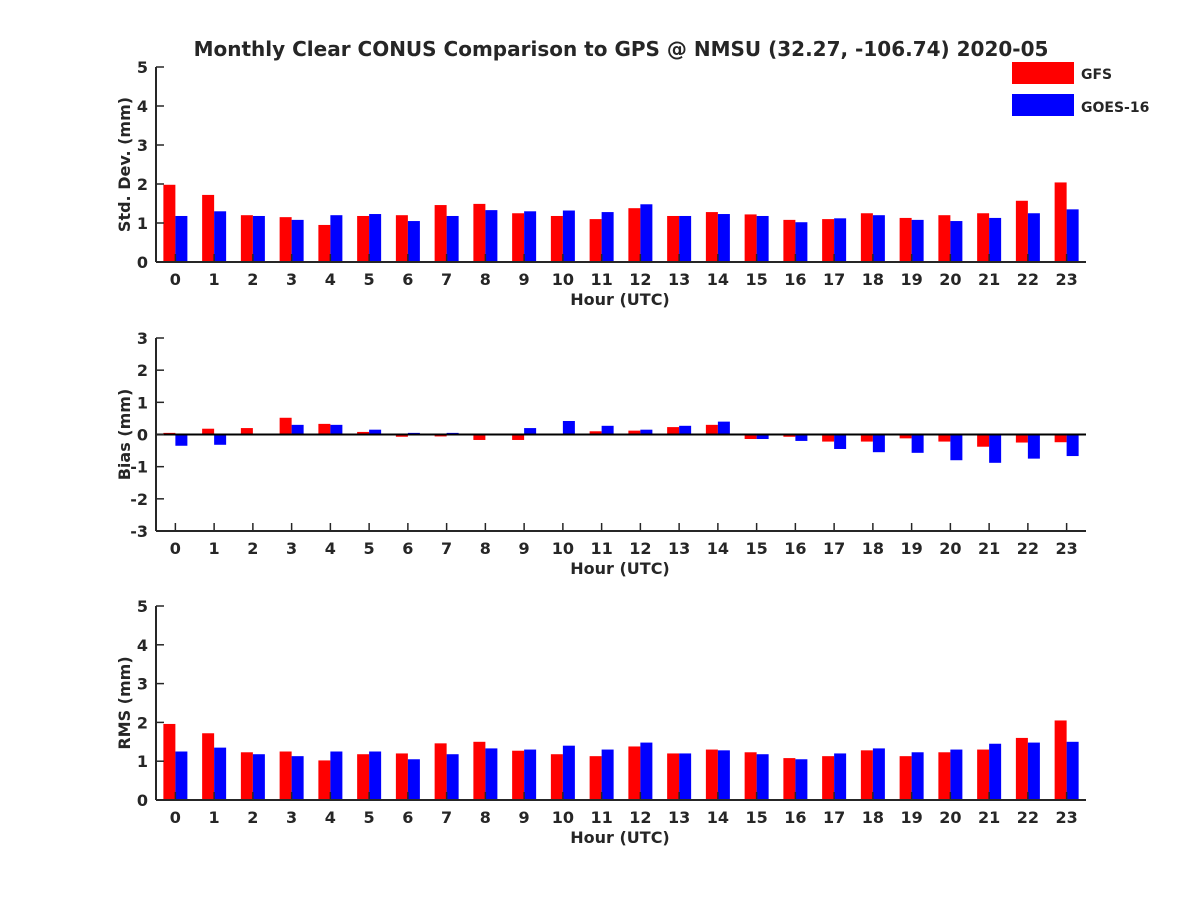  What do you see at coordinates (601, 817) in the screenshot?
I see `x-tick-label-rms: 11` at bounding box center [601, 817].